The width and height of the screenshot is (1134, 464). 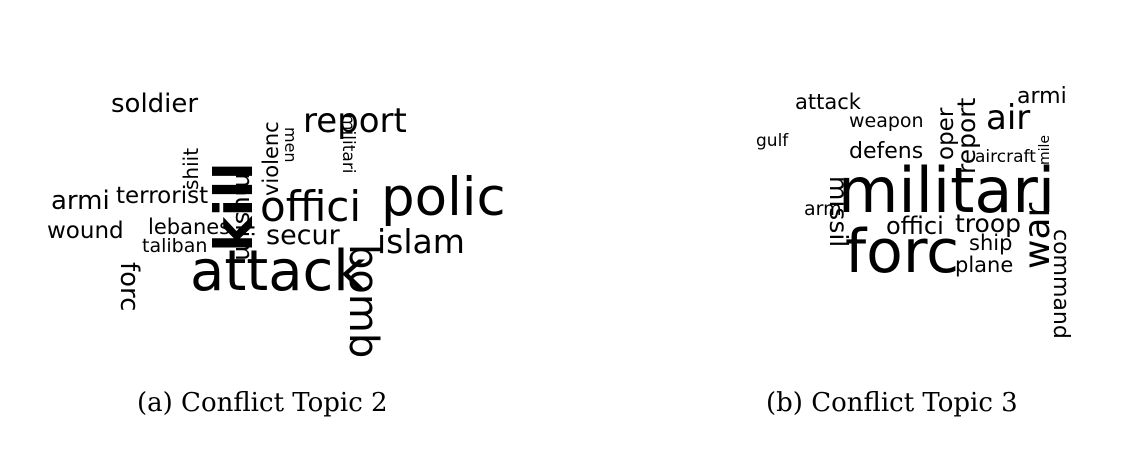 I want to click on word: soldier, so click(x=155, y=104).